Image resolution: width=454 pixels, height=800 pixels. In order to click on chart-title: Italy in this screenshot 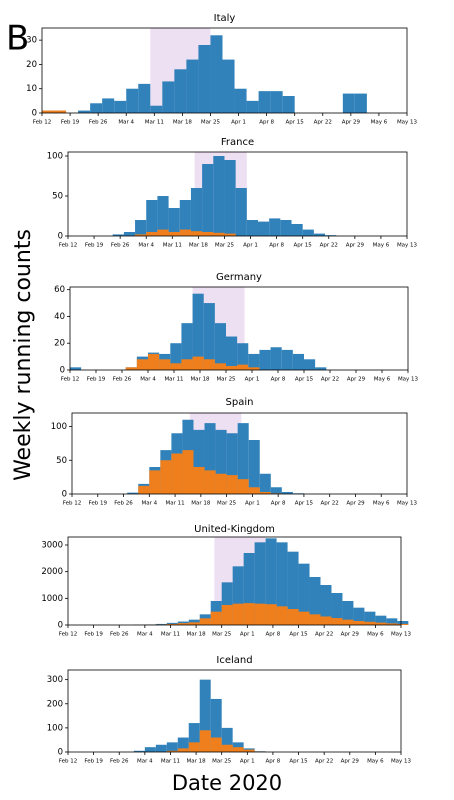, I will do `click(225, 18)`.